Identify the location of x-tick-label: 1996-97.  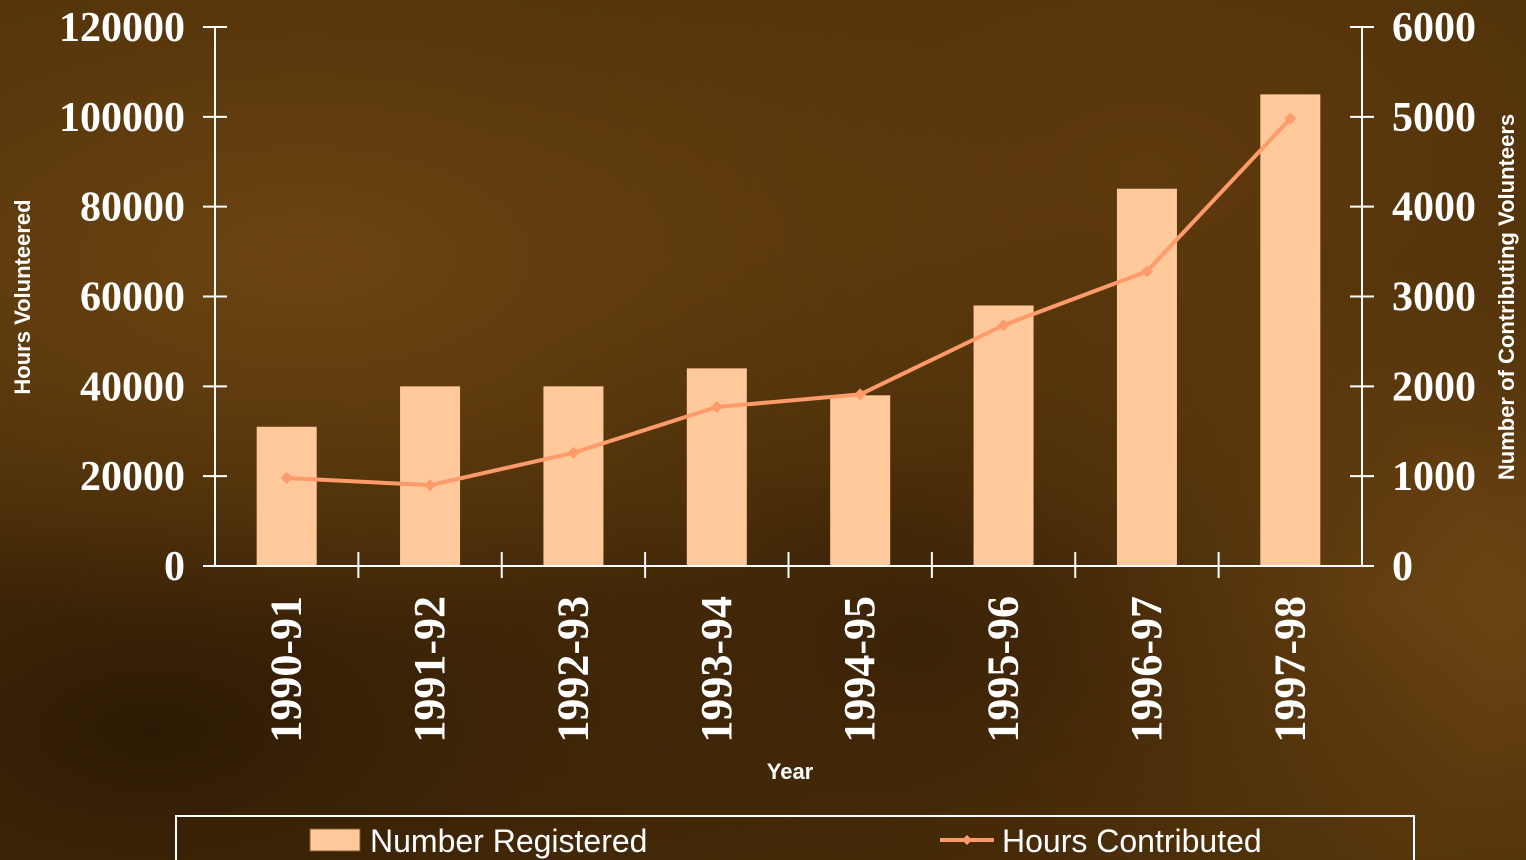
(1146, 669).